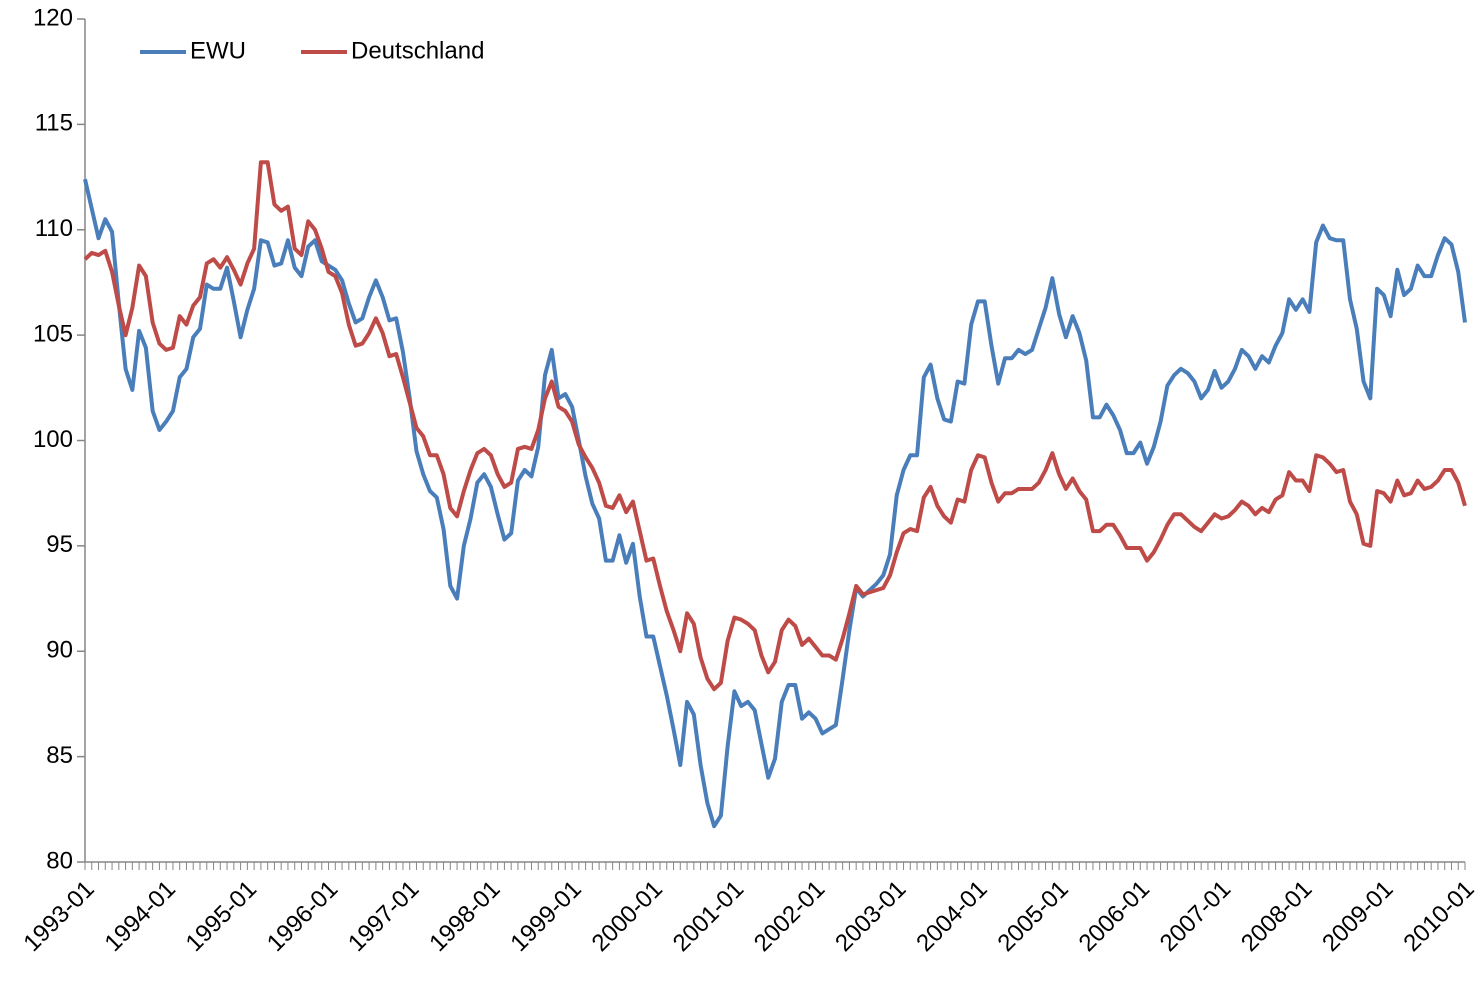 Image resolution: width=1480 pixels, height=986 pixels. What do you see at coordinates (59, 650) in the screenshot?
I see `y-tick-label: 90` at bounding box center [59, 650].